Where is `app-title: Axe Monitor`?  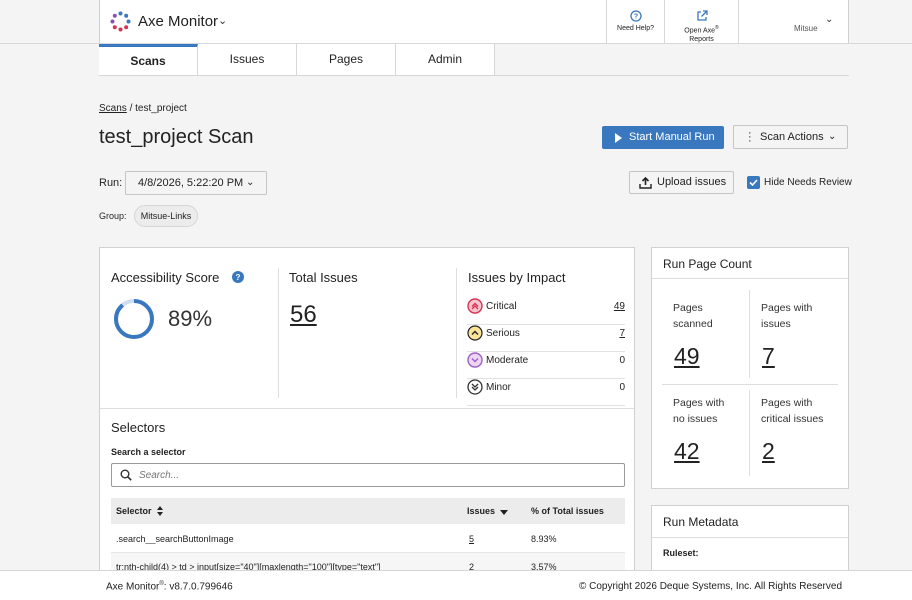
app-title: Axe Monitor is located at coordinates (178, 21).